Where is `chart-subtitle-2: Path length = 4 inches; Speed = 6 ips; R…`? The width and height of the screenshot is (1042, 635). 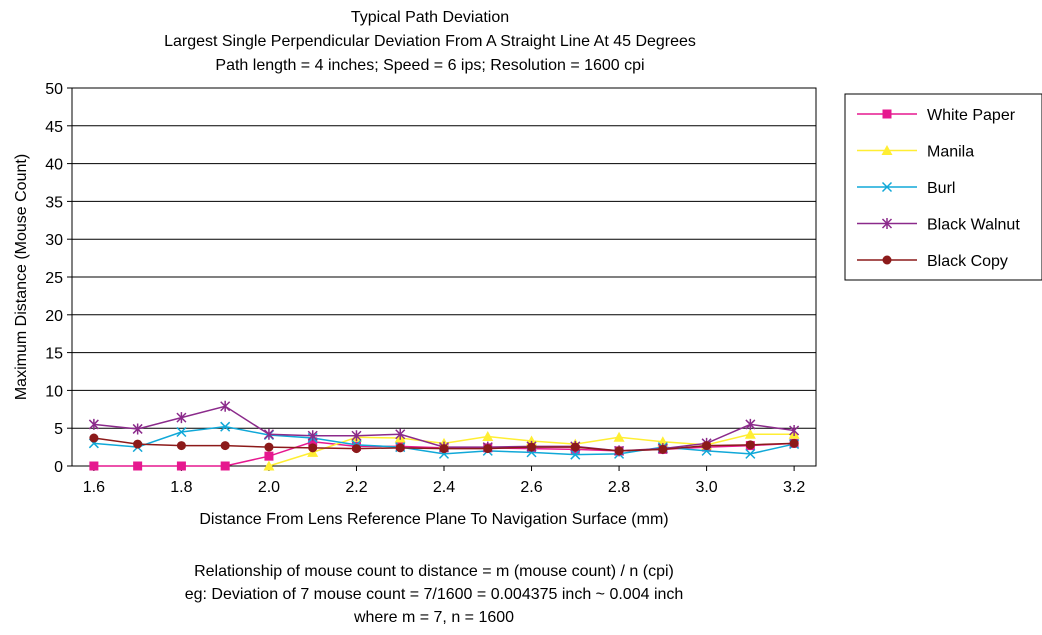 chart-subtitle-2: Path length = 4 inches; Speed = 6 ips; R… is located at coordinates (429, 65).